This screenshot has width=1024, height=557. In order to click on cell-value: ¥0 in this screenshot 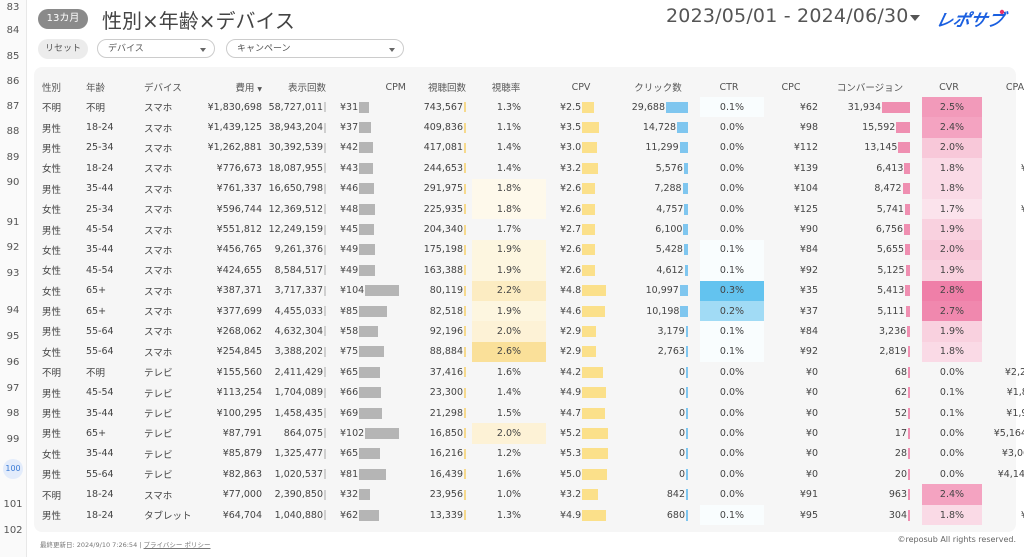, I will do `click(811, 433)`.